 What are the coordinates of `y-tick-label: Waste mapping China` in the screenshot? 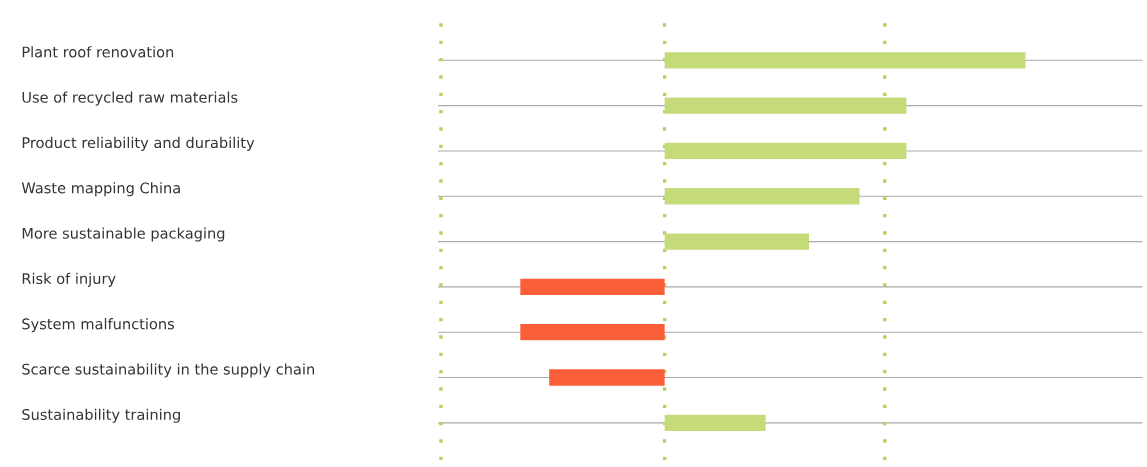 It's located at (100, 189).